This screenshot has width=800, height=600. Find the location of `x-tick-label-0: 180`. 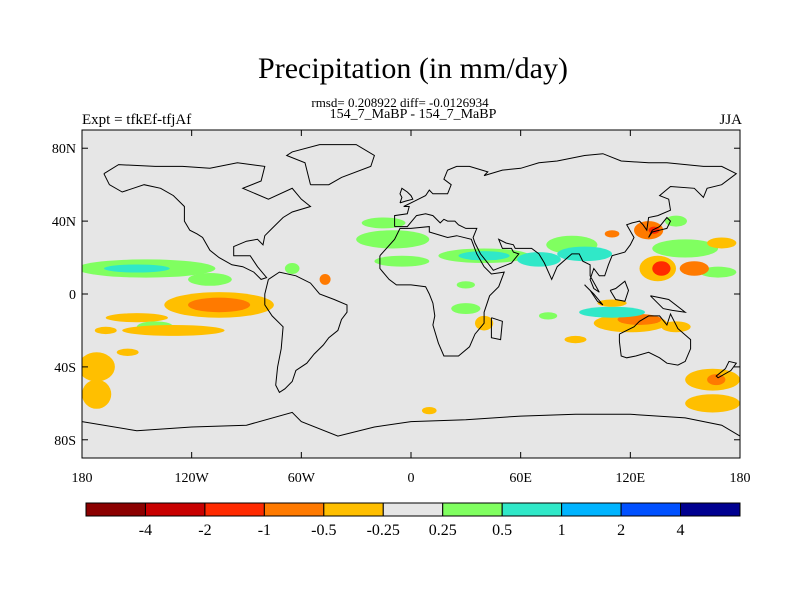

x-tick-label-0: 180 is located at coordinates (82, 478).